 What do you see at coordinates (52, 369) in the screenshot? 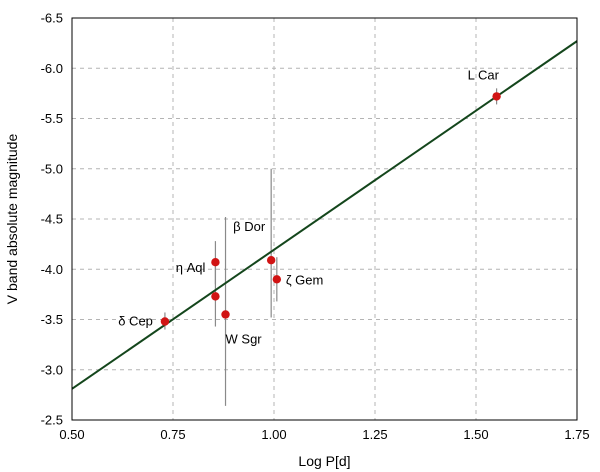
I see `y-tick-label: -3.0` at bounding box center [52, 369].